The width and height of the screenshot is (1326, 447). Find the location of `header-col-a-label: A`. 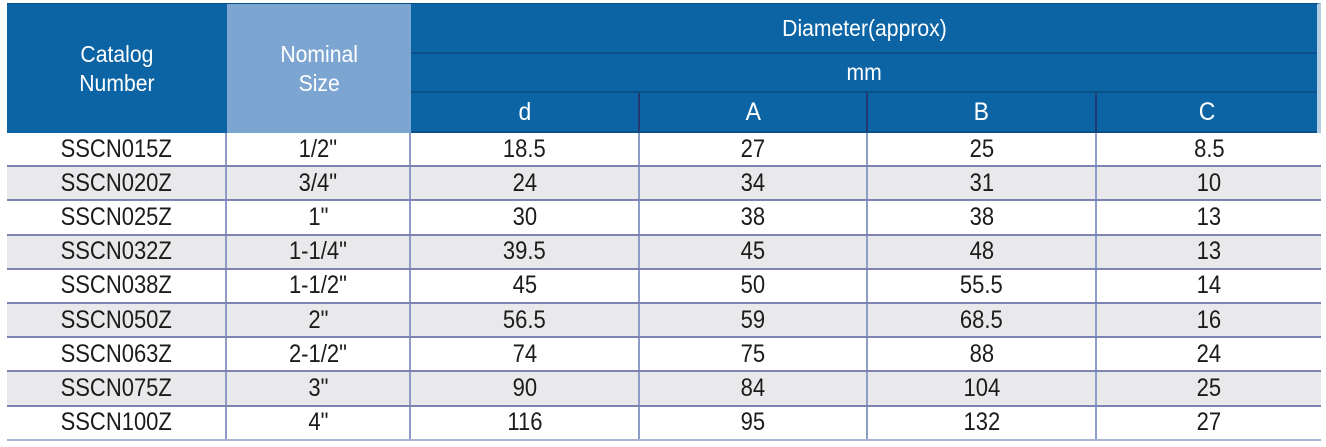

header-col-a-label: A is located at coordinates (753, 111).